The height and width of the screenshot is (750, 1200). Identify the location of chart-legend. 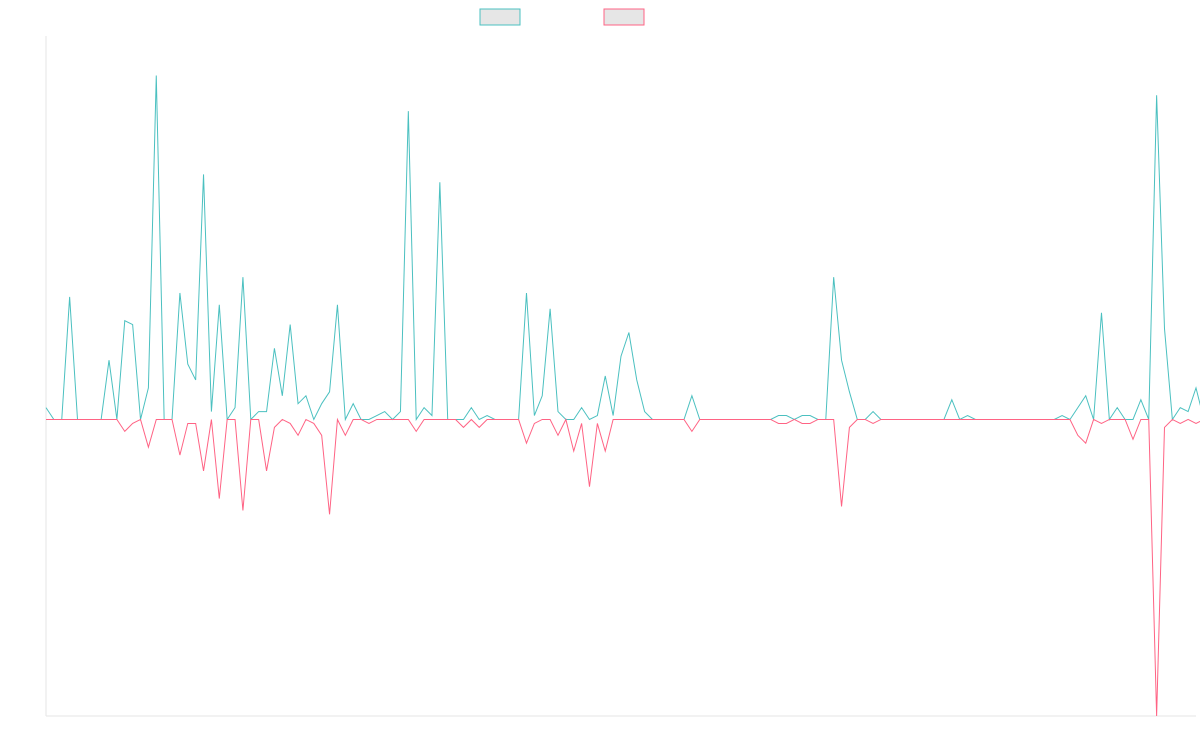
(562, 17).